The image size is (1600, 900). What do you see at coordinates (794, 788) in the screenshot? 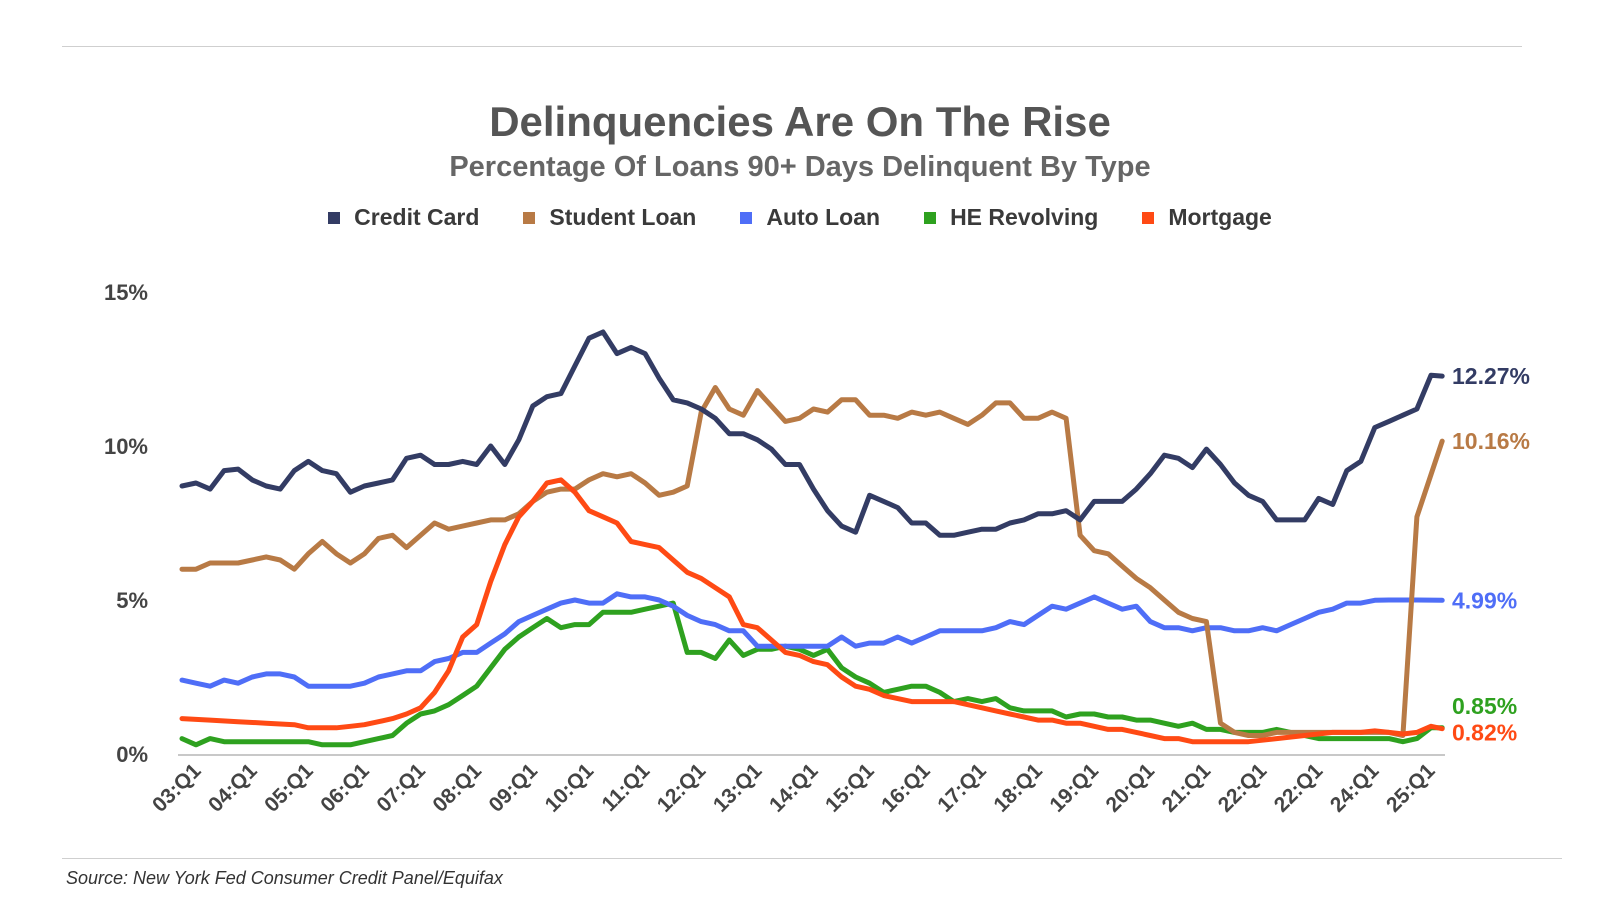
I see `x-tick-label: 14:Q1` at bounding box center [794, 788].